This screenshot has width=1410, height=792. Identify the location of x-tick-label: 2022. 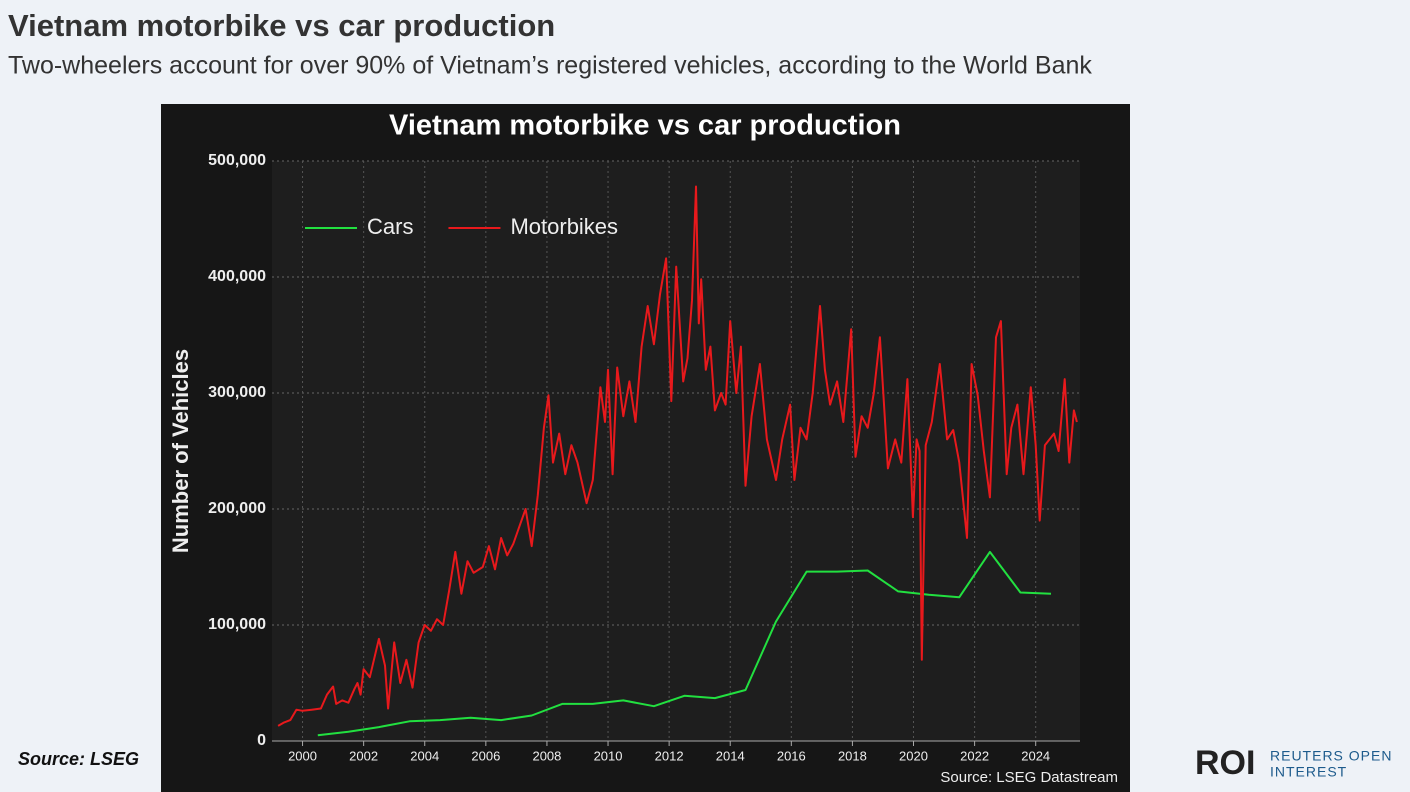
(974, 755).